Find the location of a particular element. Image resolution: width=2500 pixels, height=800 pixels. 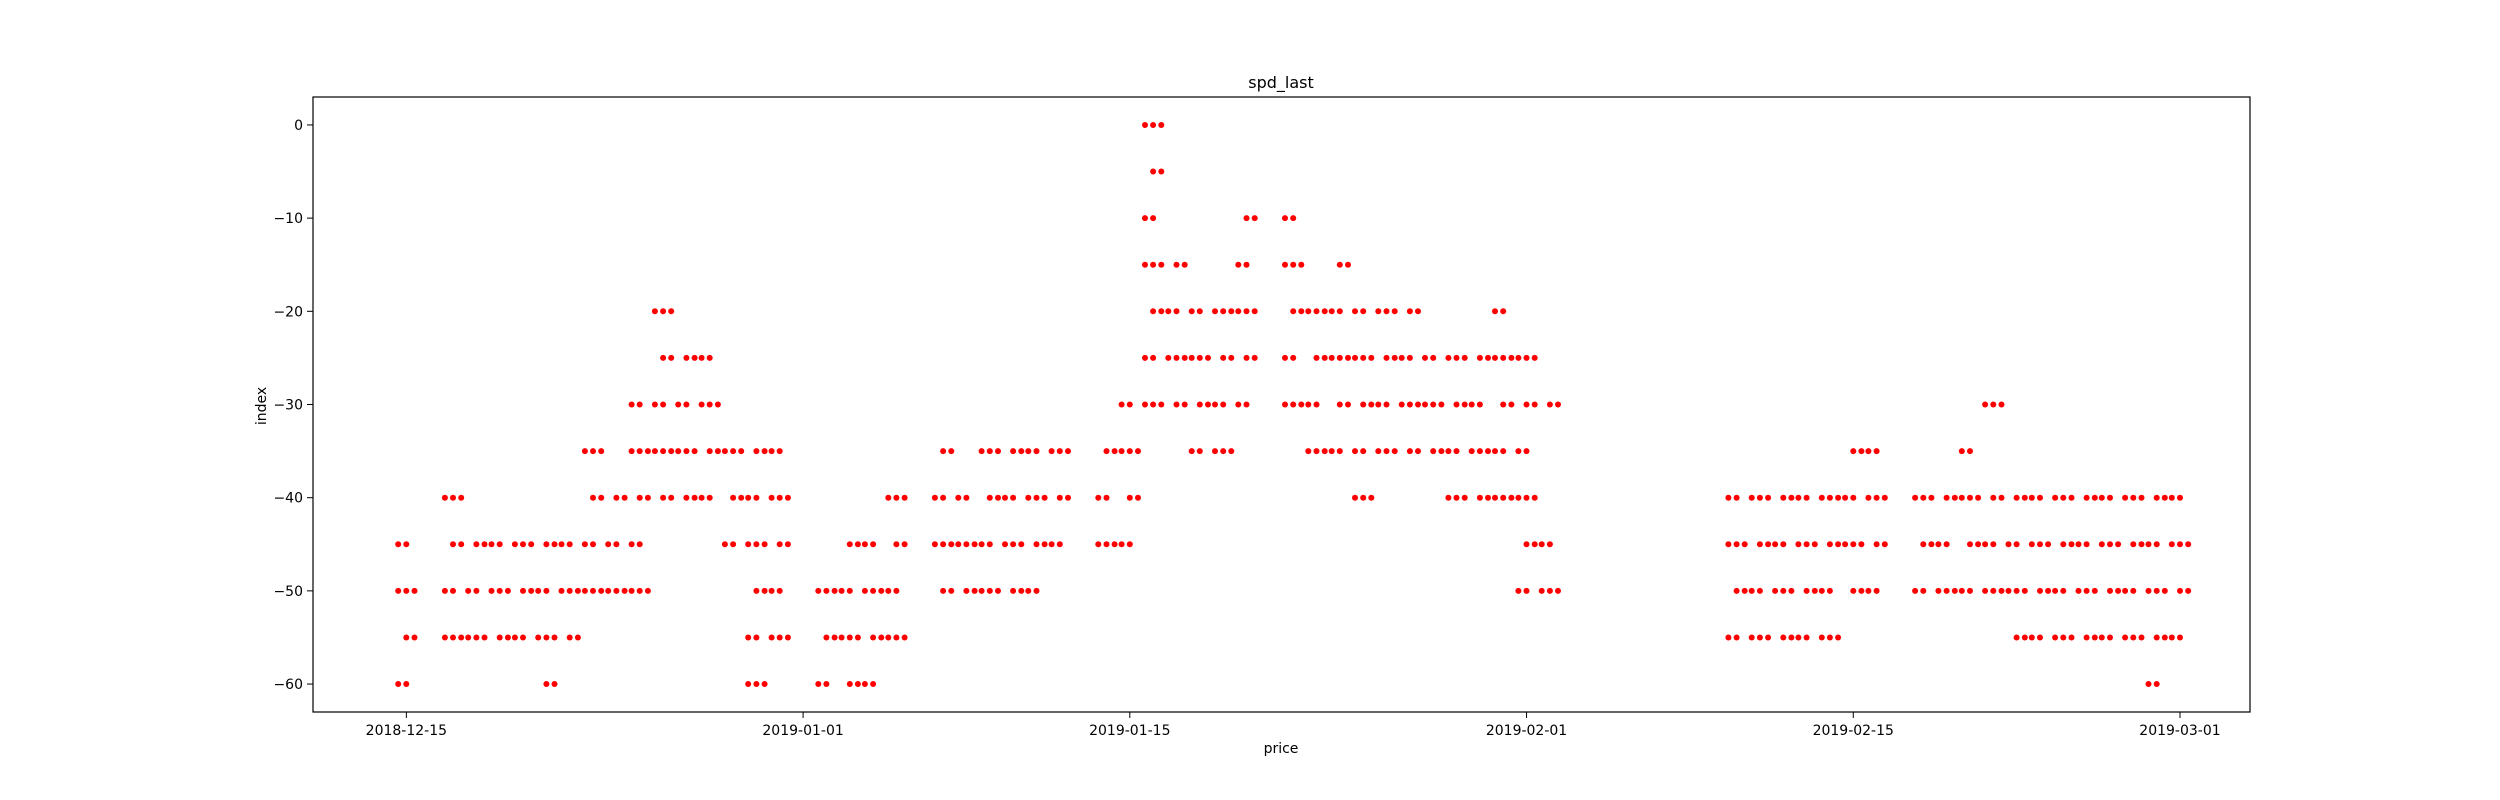

y-tick-label: −40 is located at coordinates (288, 499).